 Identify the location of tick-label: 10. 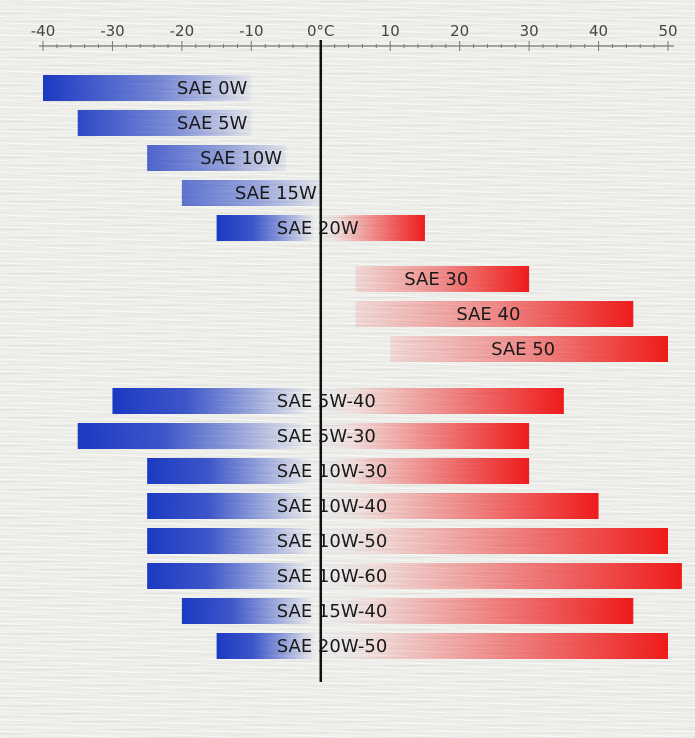
(390, 31).